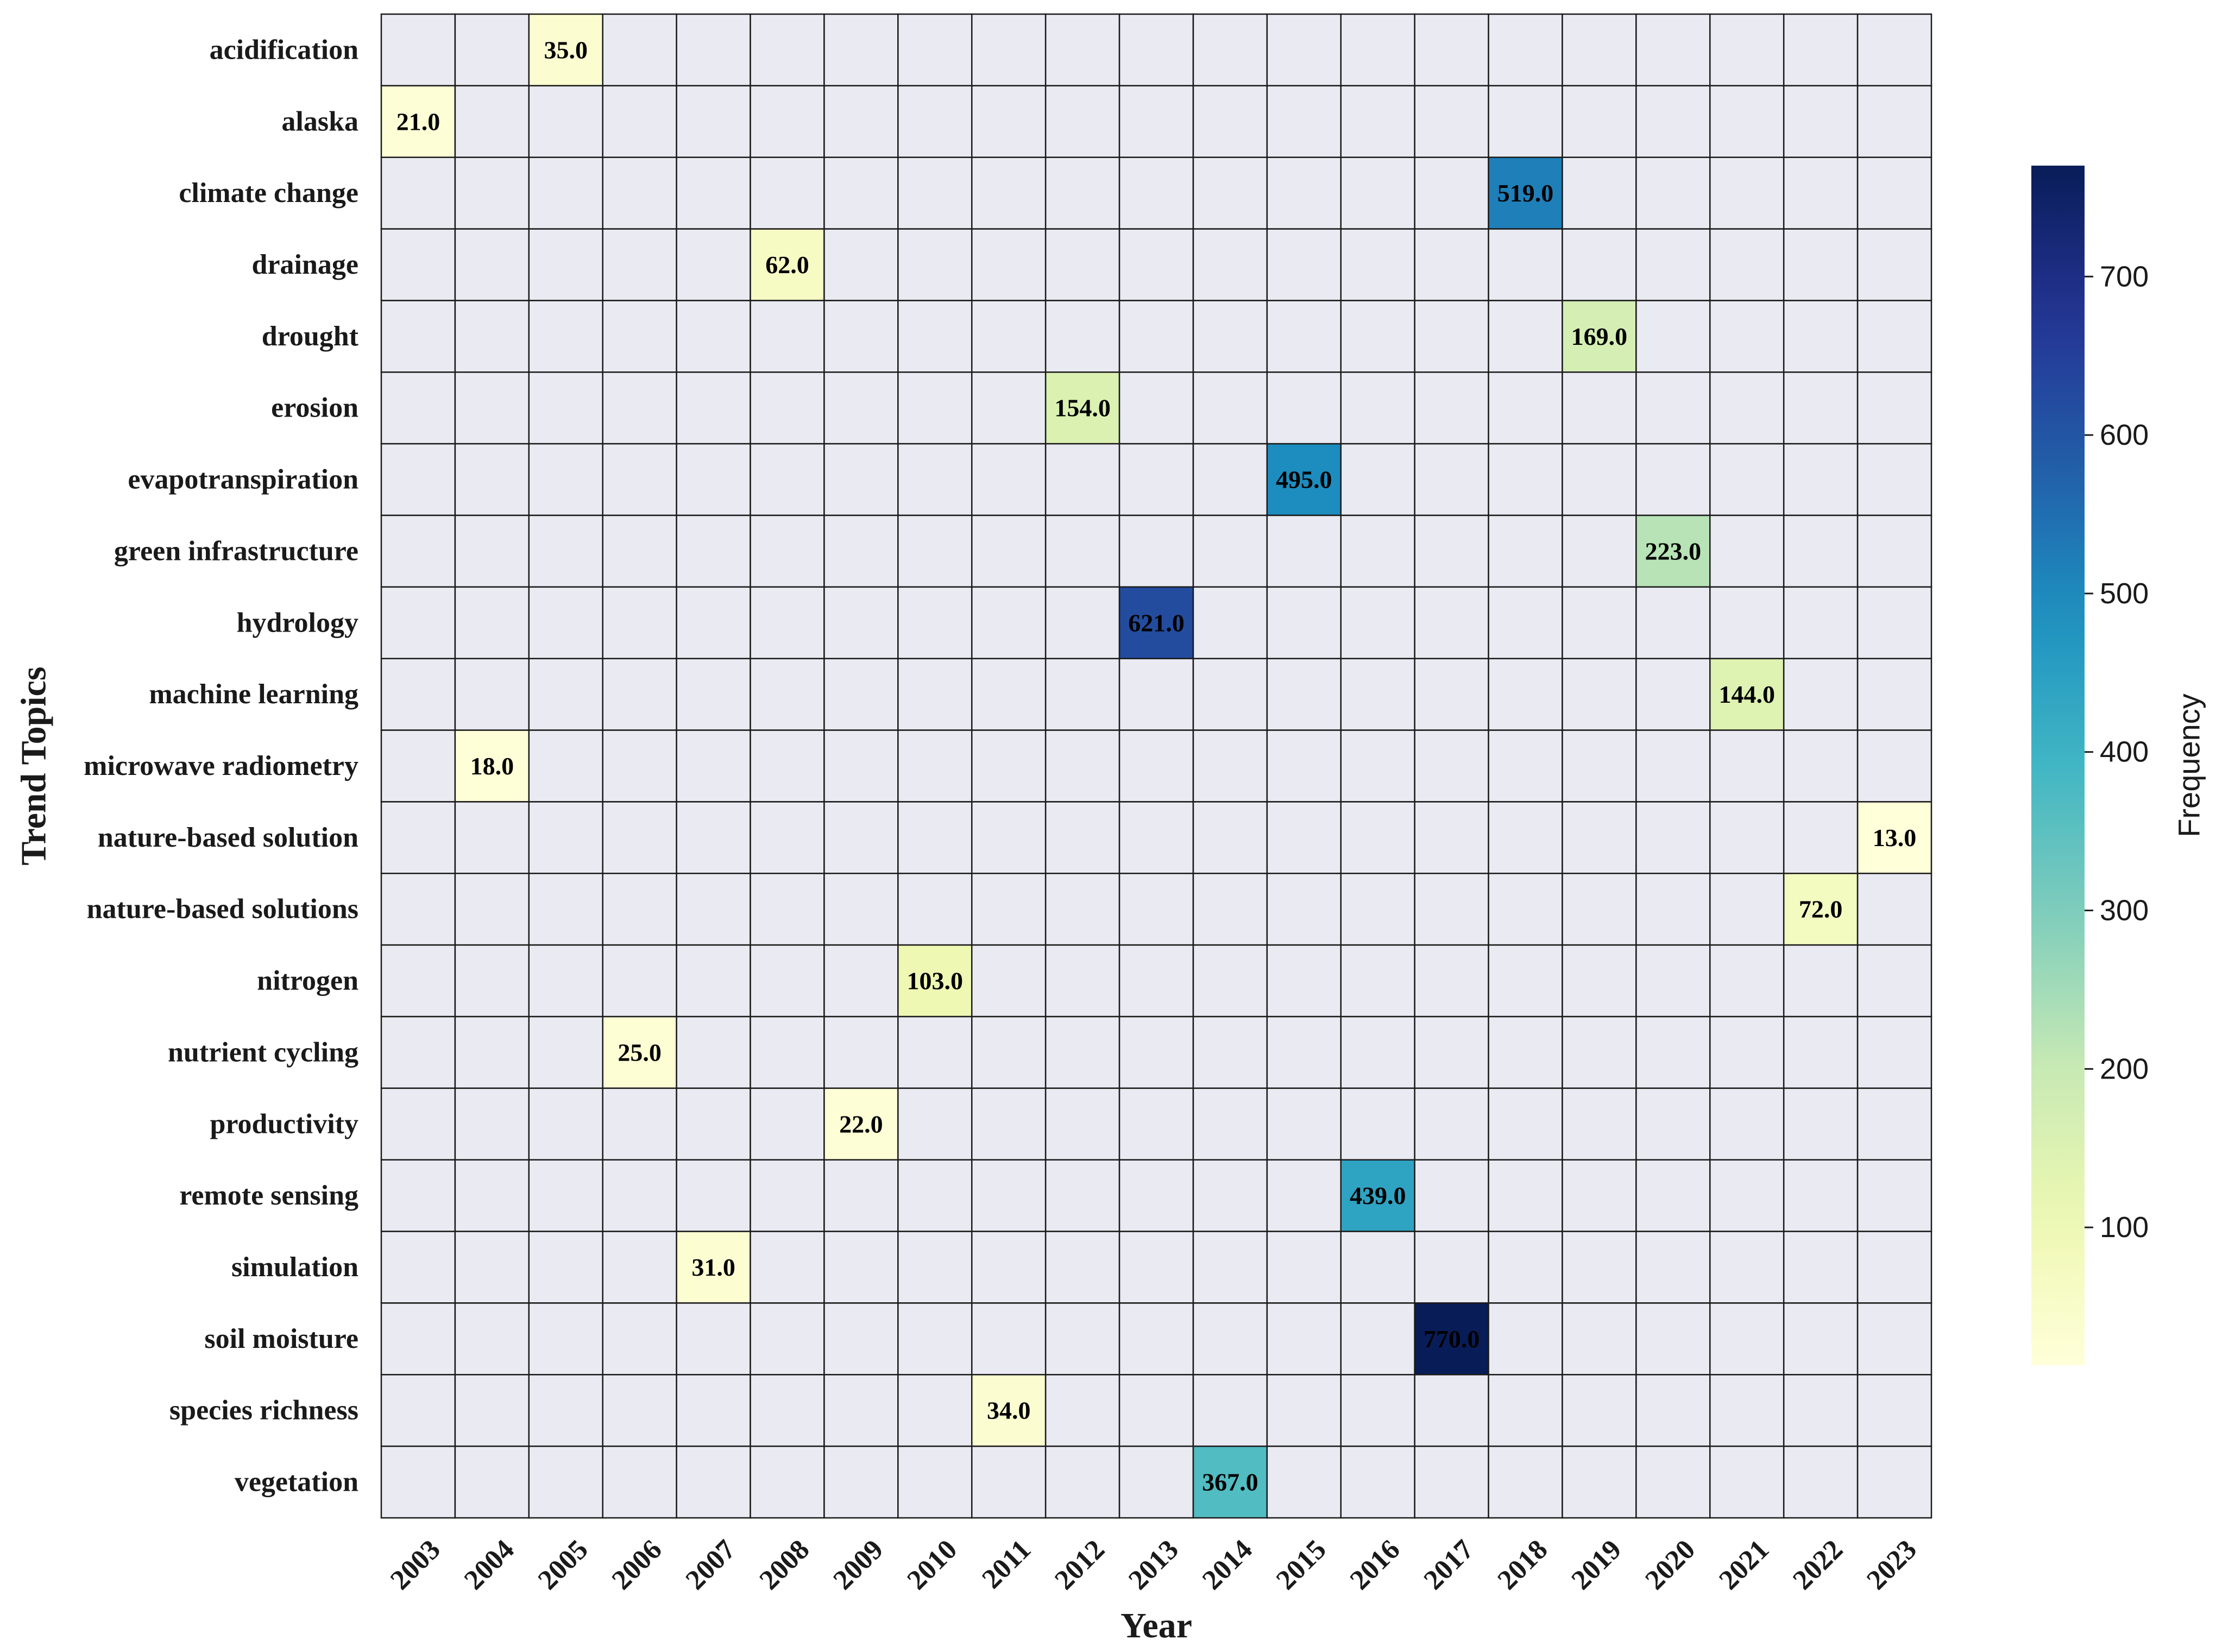  What do you see at coordinates (2124, 435) in the screenshot?
I see `colorbar-tick-label: 600` at bounding box center [2124, 435].